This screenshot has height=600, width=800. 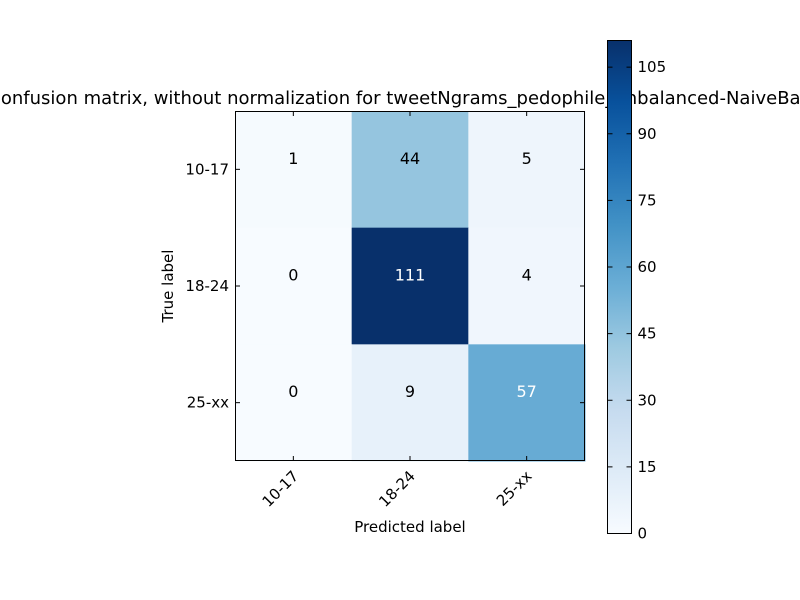 What do you see at coordinates (168, 287) in the screenshot?
I see `y-axis-label: True label` at bounding box center [168, 287].